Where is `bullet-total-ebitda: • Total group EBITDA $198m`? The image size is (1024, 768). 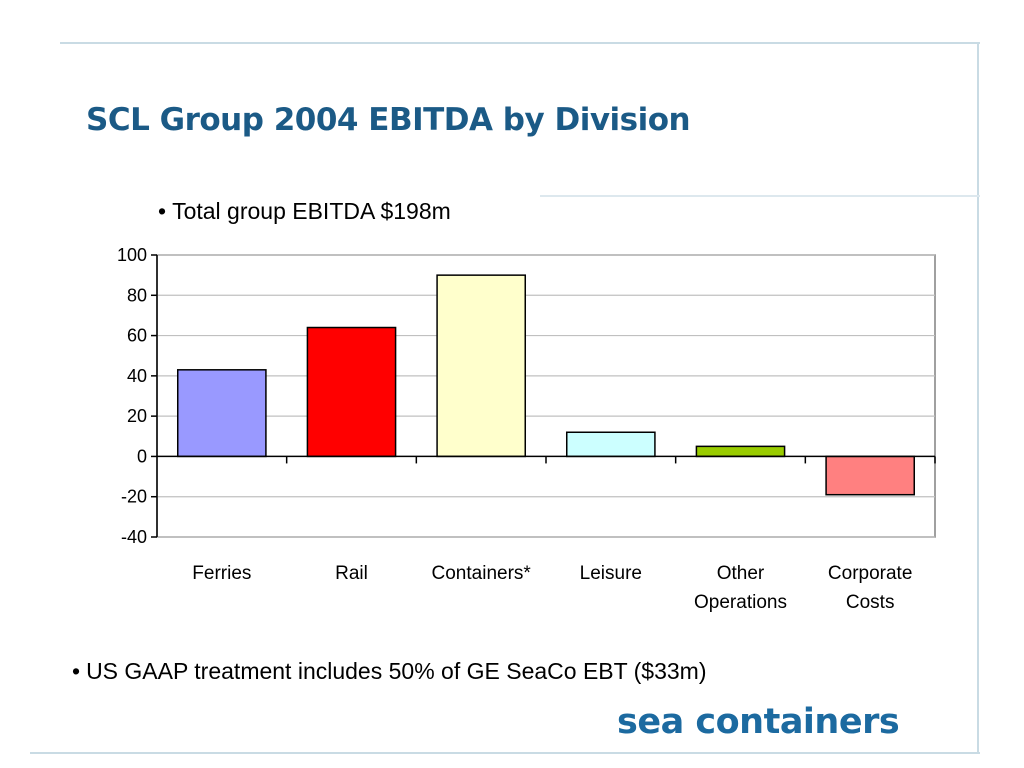
bullet-total-ebitda: • Total group EBITDA $198m is located at coordinates (304, 211).